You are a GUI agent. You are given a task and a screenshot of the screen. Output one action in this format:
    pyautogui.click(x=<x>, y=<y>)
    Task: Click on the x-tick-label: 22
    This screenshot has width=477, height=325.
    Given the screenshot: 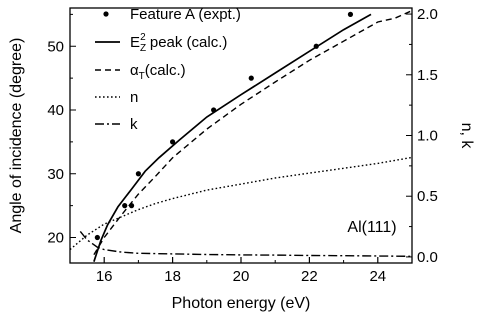 What is the action you would take?
    pyautogui.click(x=309, y=276)
    